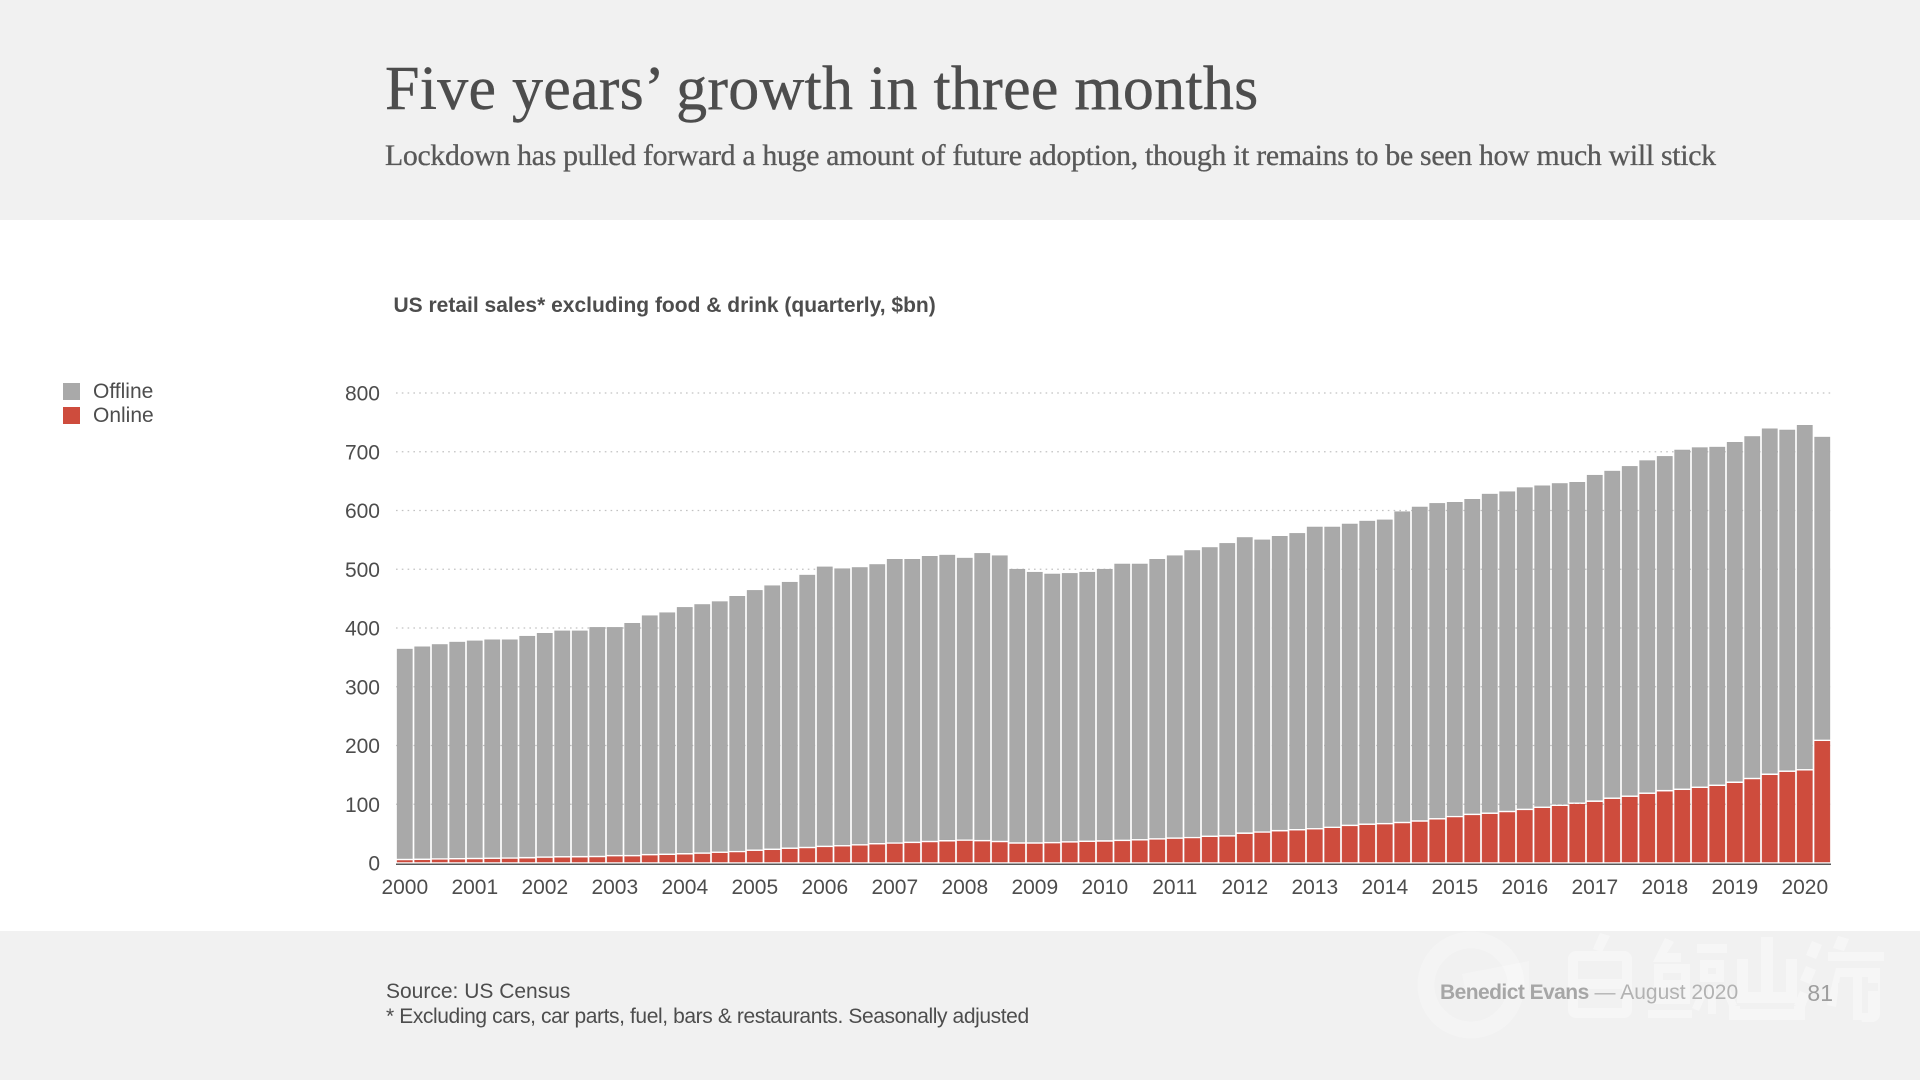 The width and height of the screenshot is (1920, 1080). What do you see at coordinates (894, 887) in the screenshot?
I see `svg-text: 2007` at bounding box center [894, 887].